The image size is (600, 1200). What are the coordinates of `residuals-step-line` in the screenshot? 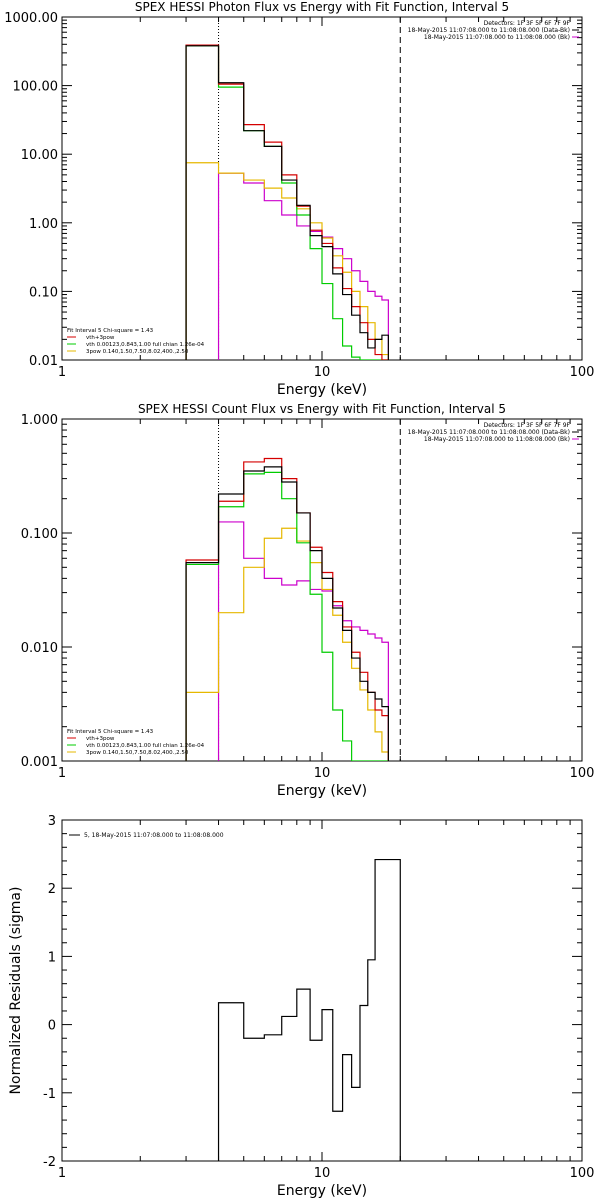 It's located at (309, 1009).